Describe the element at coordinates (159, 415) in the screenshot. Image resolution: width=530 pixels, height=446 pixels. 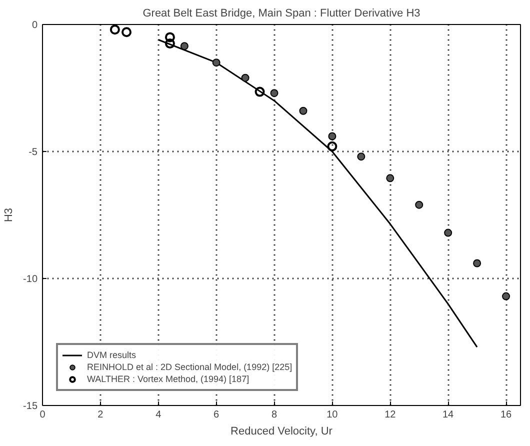
I see `x-tick-label: 4` at that location.